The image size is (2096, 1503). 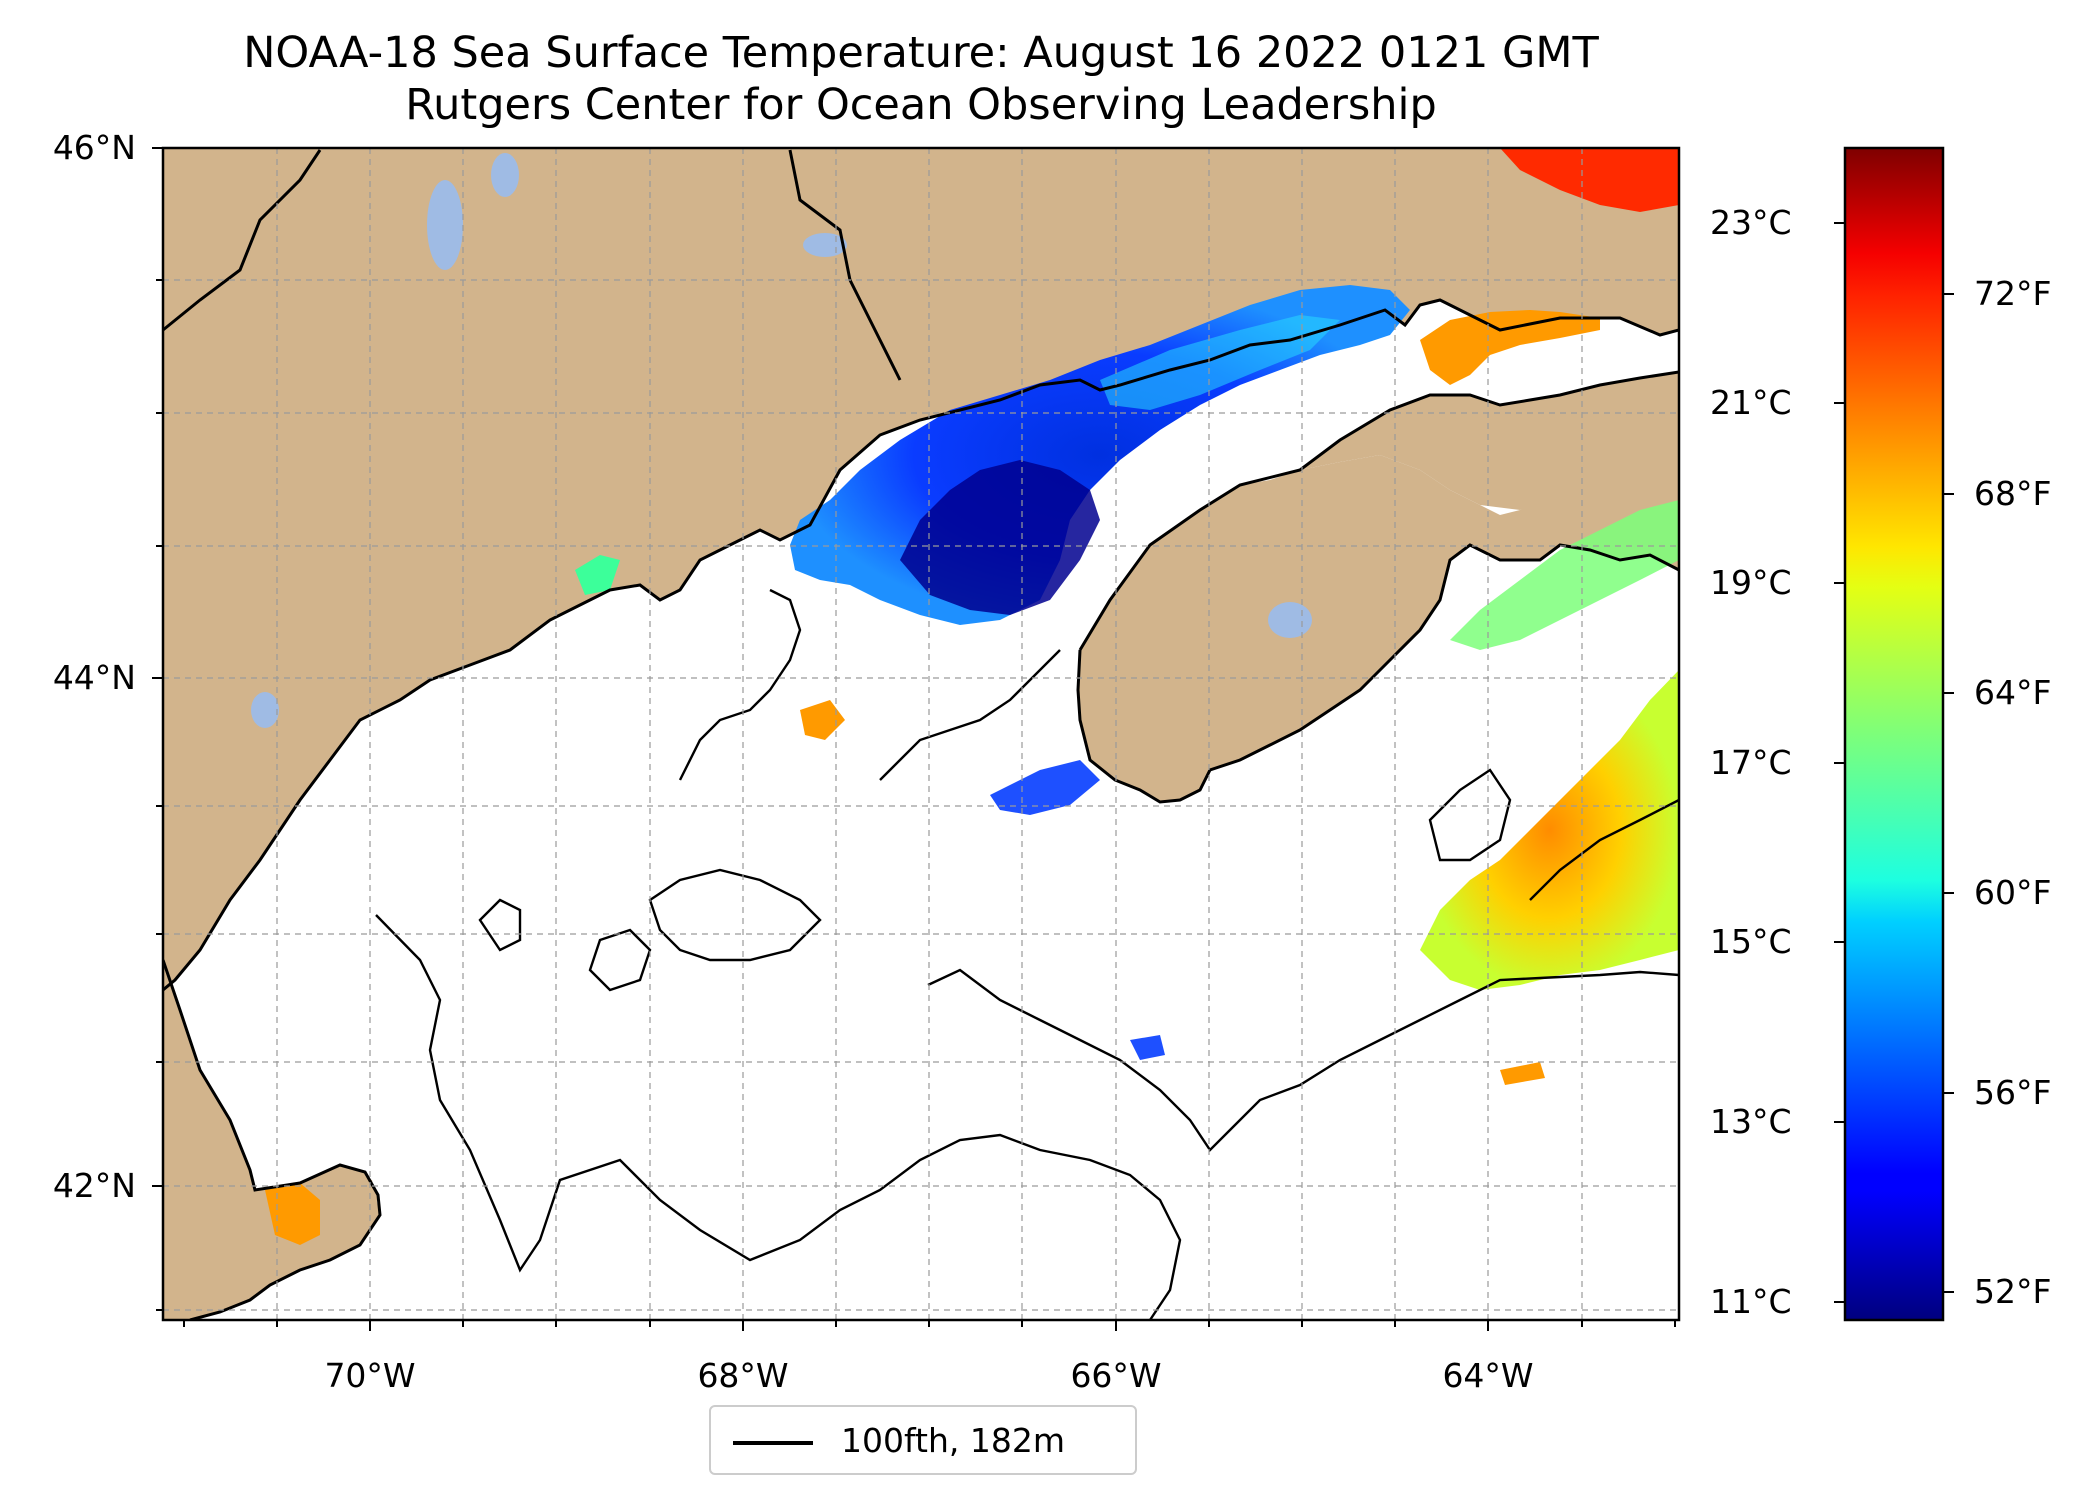 I want to click on sst-patch-mid, so click(x=1220, y=362).